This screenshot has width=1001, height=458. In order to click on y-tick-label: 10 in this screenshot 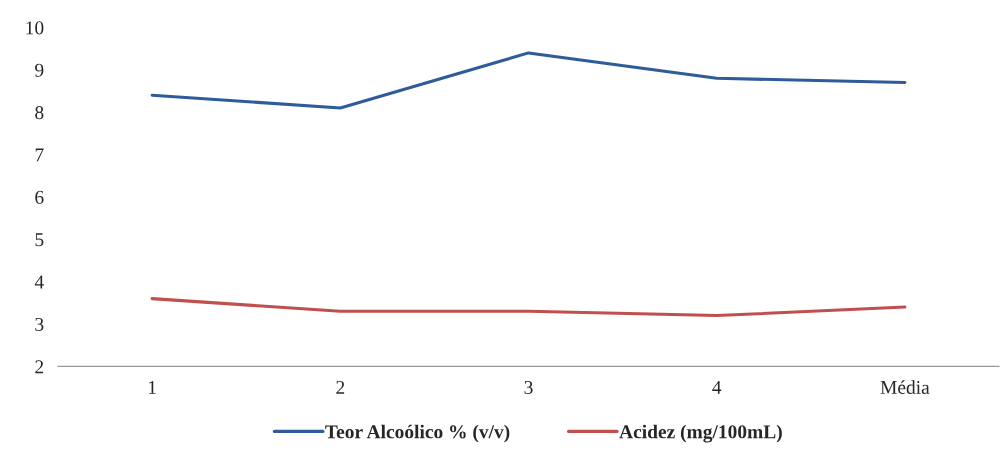, I will do `click(35, 28)`.